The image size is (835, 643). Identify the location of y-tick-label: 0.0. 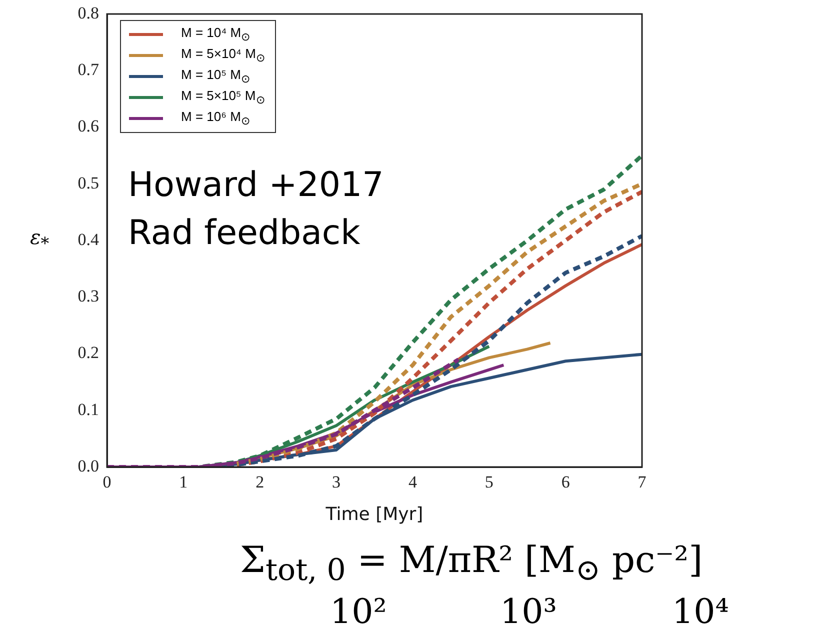
(88, 466).